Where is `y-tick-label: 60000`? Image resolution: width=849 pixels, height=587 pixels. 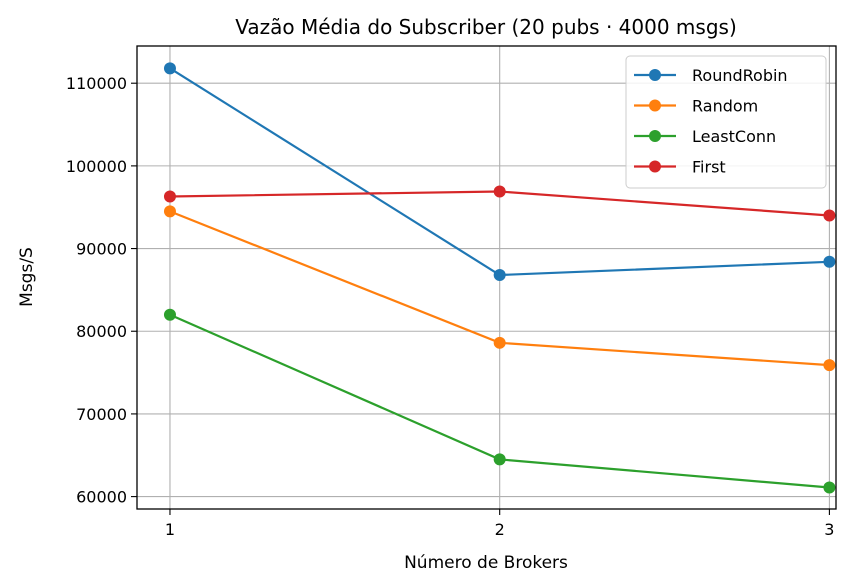 y-tick-label: 60000 is located at coordinates (101, 497).